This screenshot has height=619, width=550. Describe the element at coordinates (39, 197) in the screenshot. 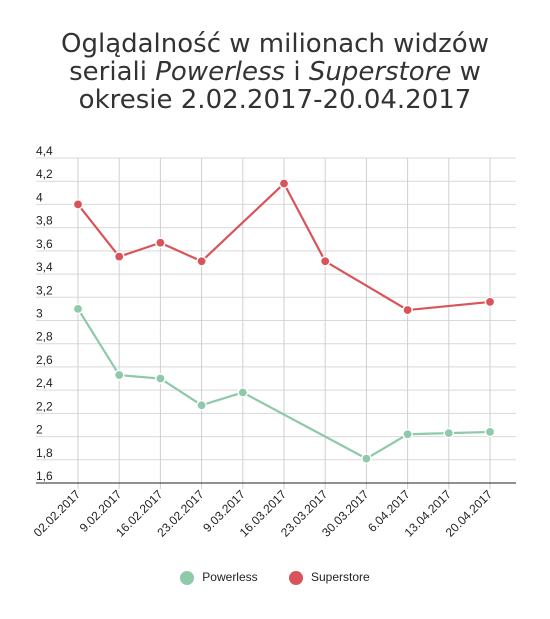

I see `y-tick-label: 4` at that location.